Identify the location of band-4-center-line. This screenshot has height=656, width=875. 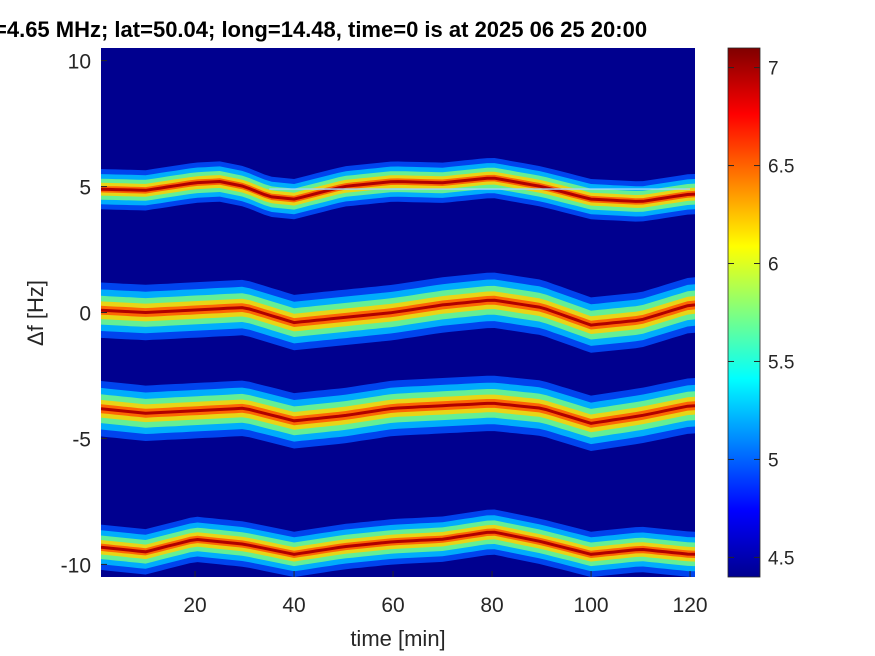
(398, 543).